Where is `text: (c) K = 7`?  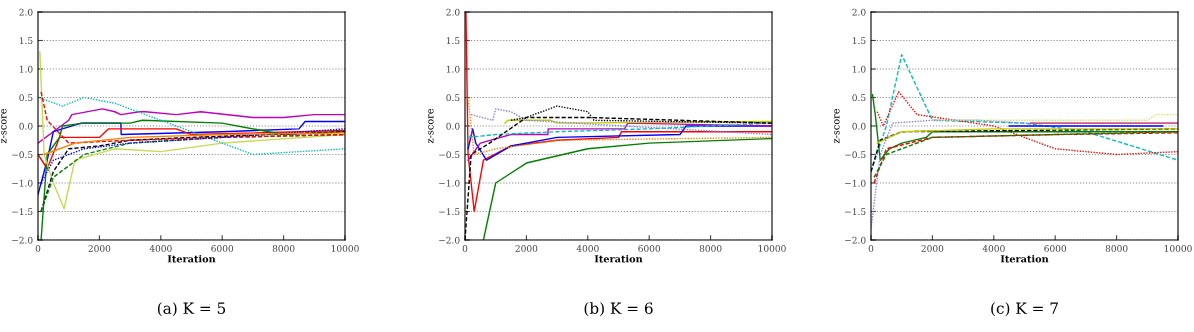 text: (c) K = 7 is located at coordinates (1024, 309).